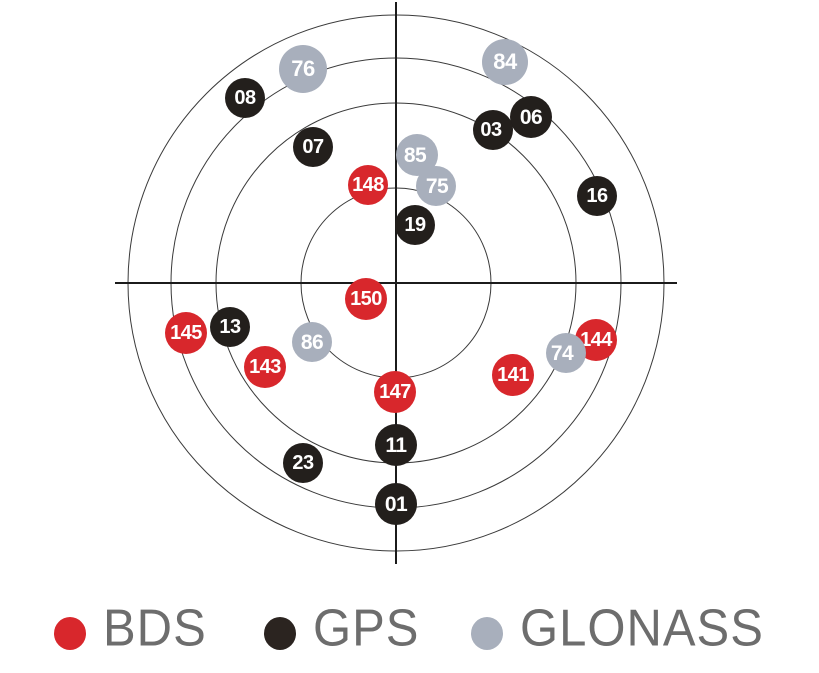 The image size is (819, 673). I want to click on satellite-label-150: 150, so click(366, 299).